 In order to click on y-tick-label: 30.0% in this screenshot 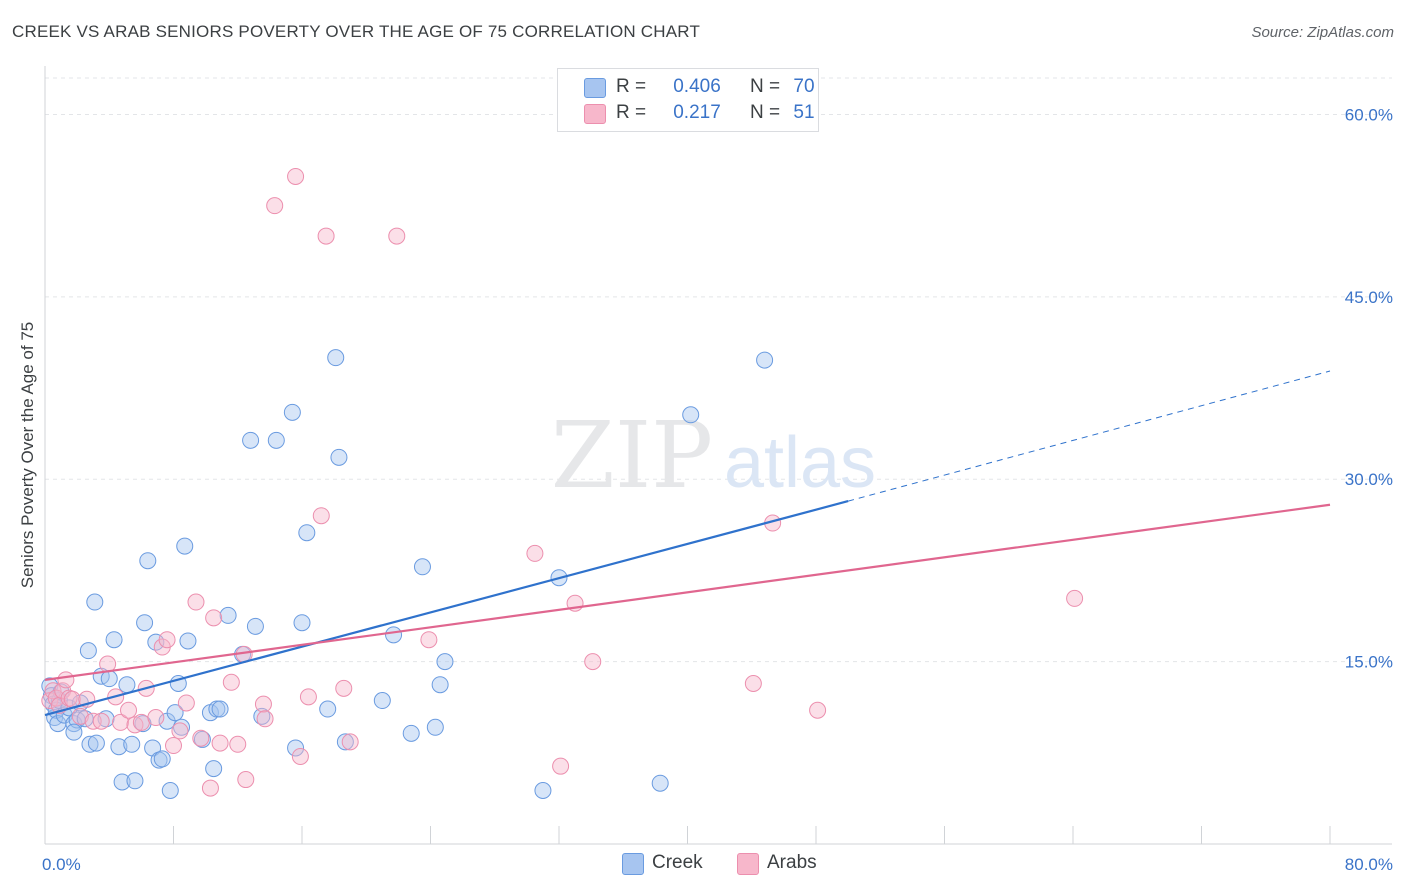, I will do `click(1369, 479)`.